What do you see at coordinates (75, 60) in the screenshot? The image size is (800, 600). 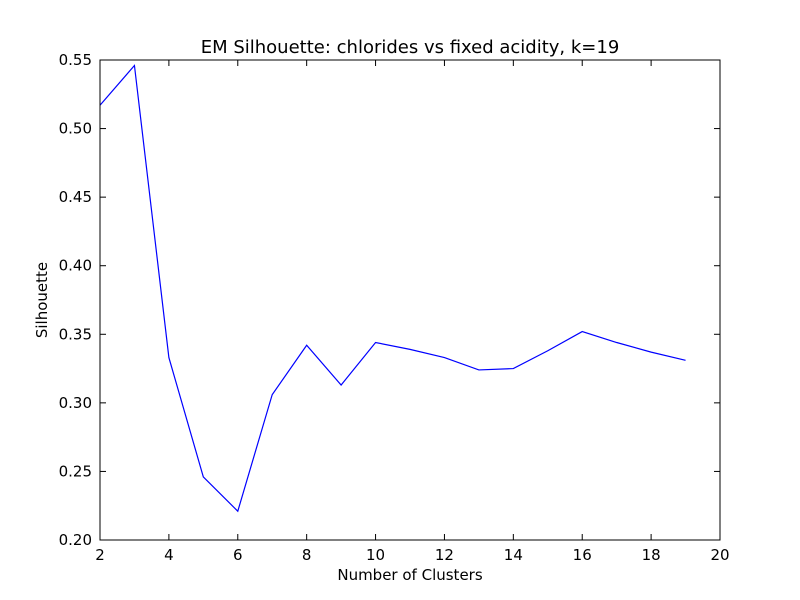 I see `y-tick-label: 0.55` at bounding box center [75, 60].